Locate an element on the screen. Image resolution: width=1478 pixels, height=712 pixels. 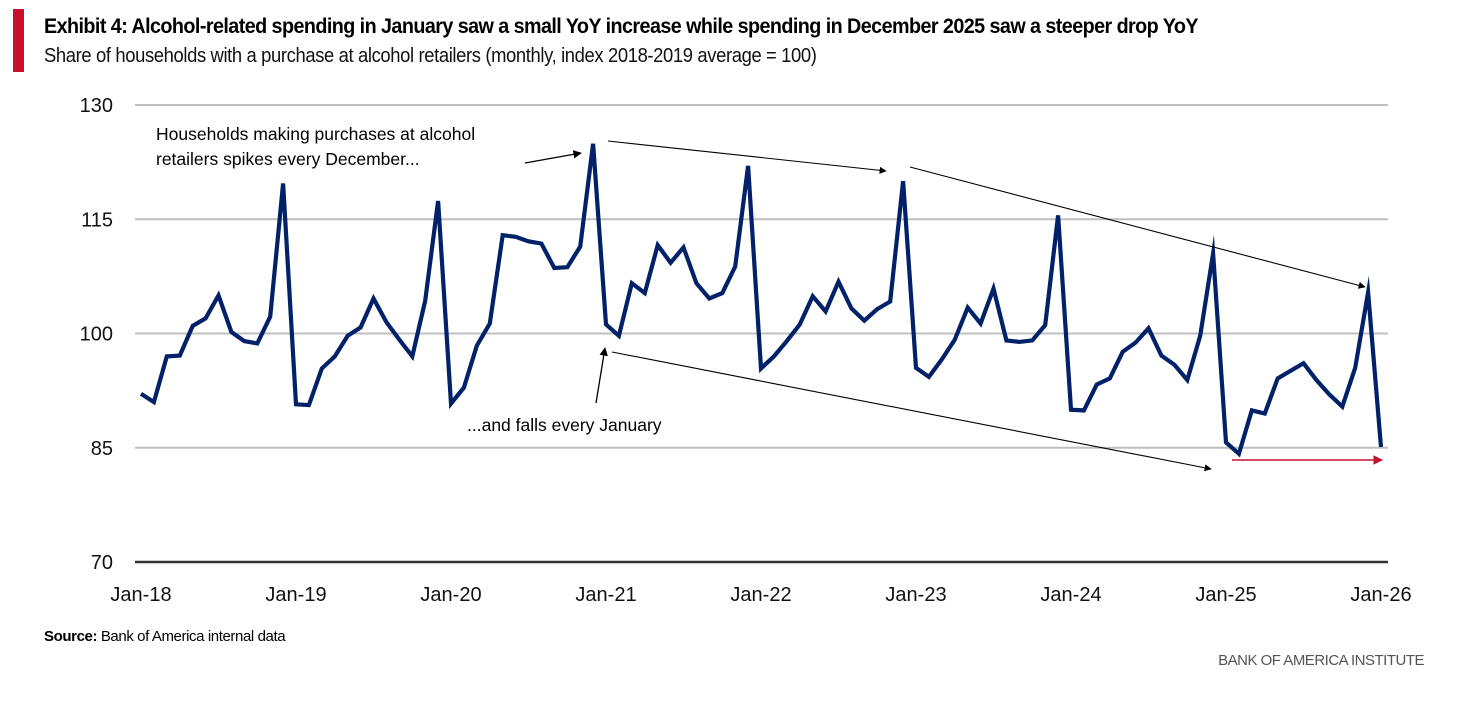
source-note: Source: Bank of America internal data is located at coordinates (165, 636).